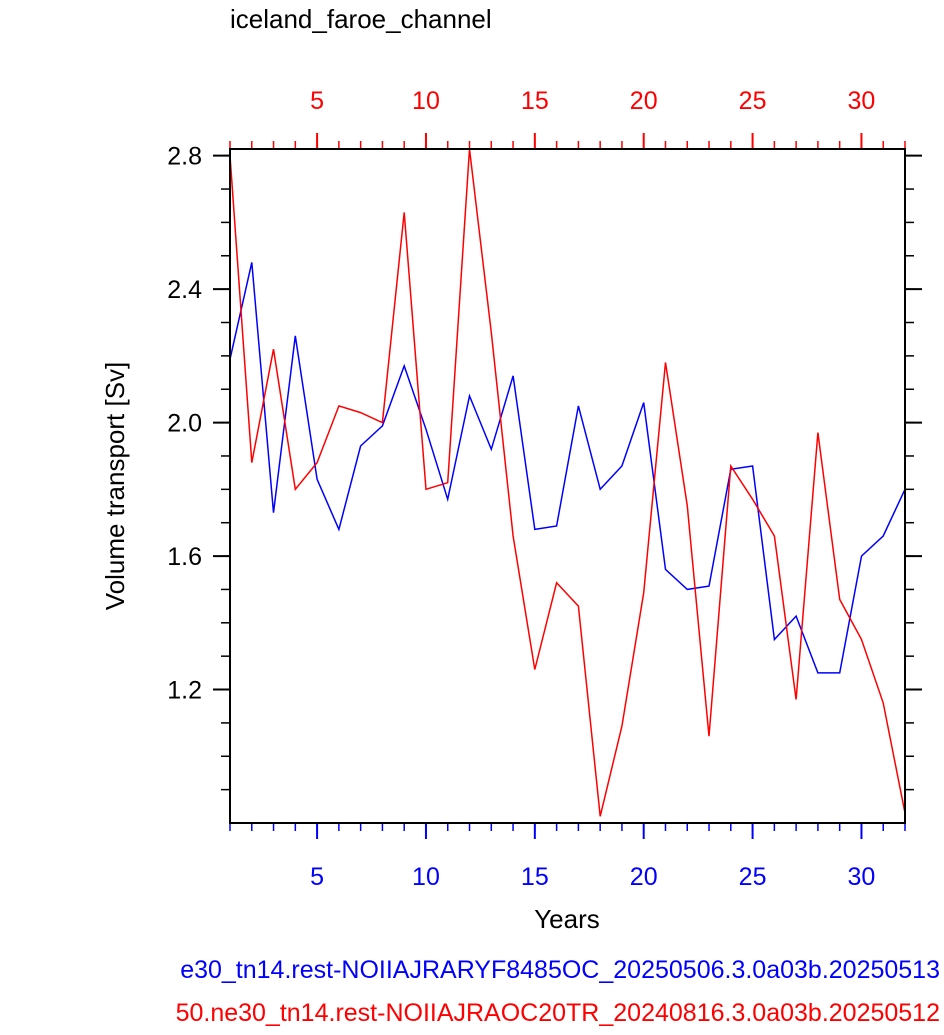 The image size is (944, 1035). I want to click on x-tick-label-bottom: 5, so click(317, 877).